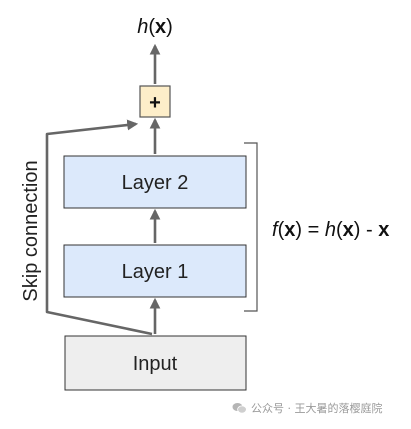  I want to click on layer-1-label: Layer 1, so click(155, 272).